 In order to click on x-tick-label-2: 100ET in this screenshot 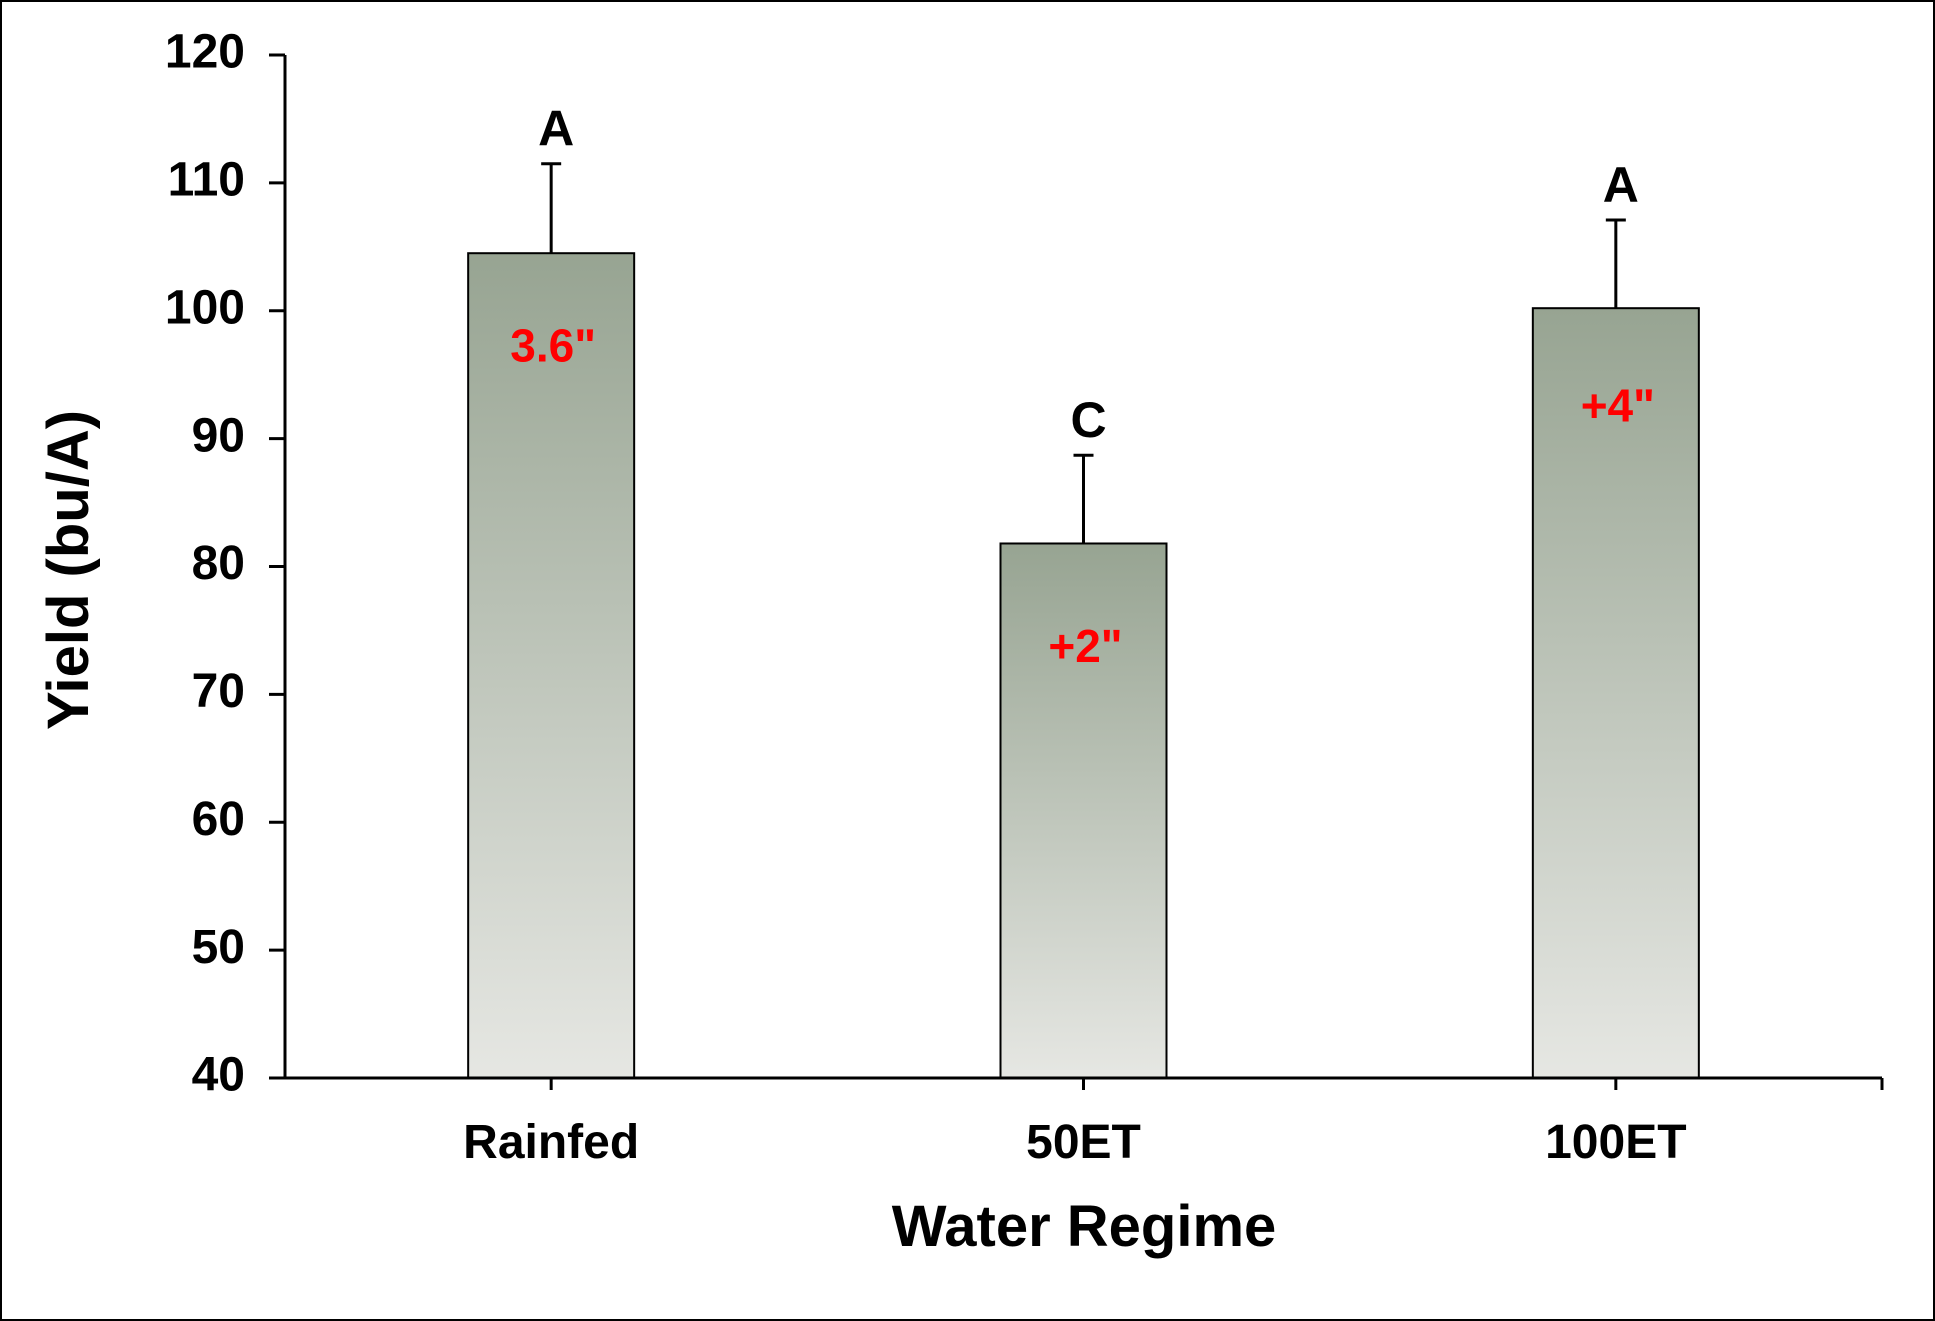, I will do `click(1615, 1142)`.